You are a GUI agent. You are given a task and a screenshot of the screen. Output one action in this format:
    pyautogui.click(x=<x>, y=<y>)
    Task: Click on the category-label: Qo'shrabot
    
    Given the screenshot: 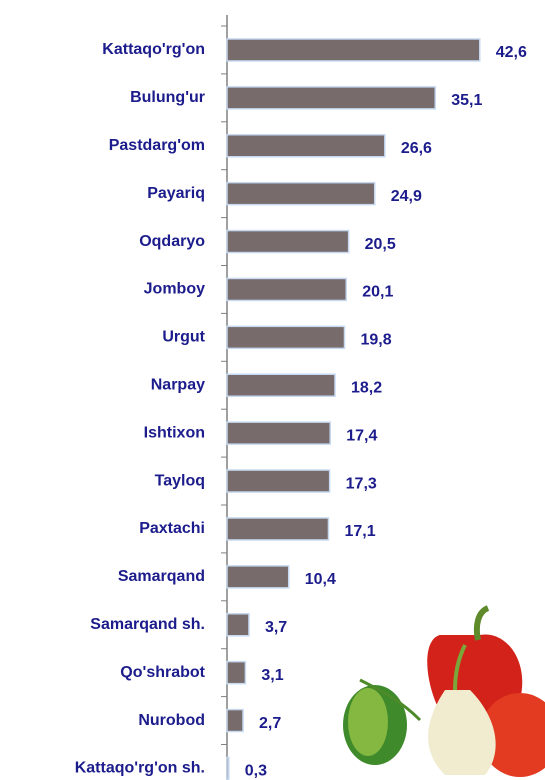 What is the action you would take?
    pyautogui.click(x=162, y=672)
    